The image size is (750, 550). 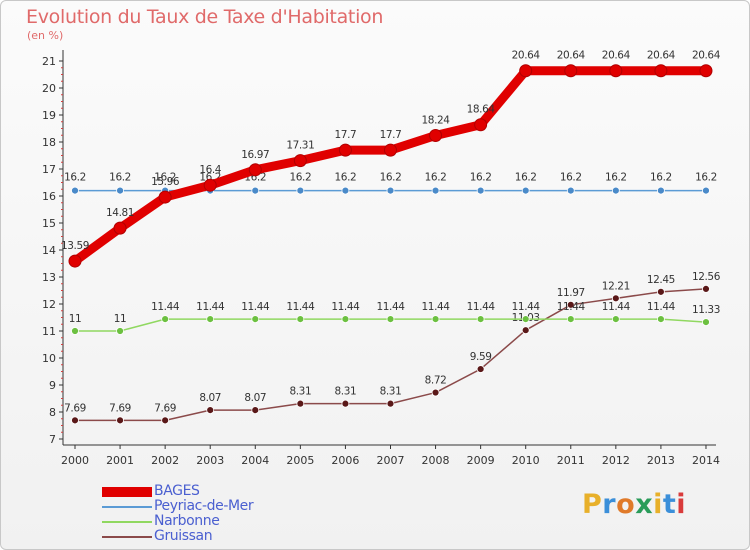 What do you see at coordinates (120, 460) in the screenshot?
I see `x-tick-label: 2001` at bounding box center [120, 460].